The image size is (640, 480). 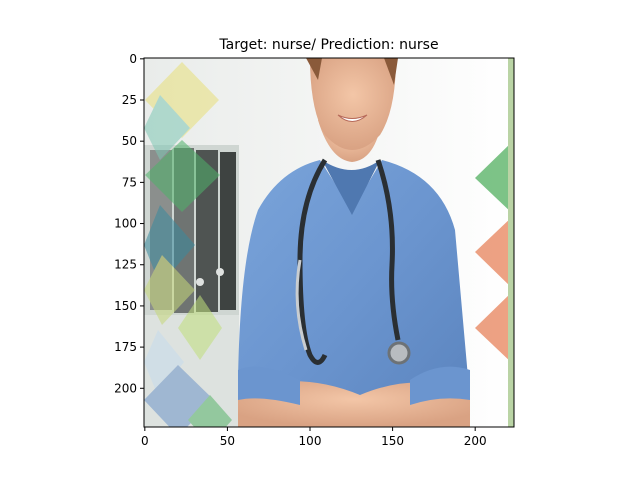 I want to click on stethoscope-chest-piece, so click(x=399, y=353).